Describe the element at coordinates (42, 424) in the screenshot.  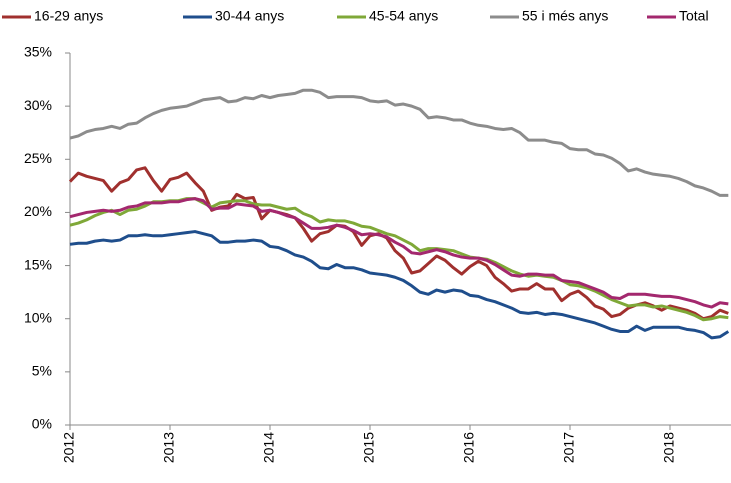
I see `y-tick-label: 0%` at that location.